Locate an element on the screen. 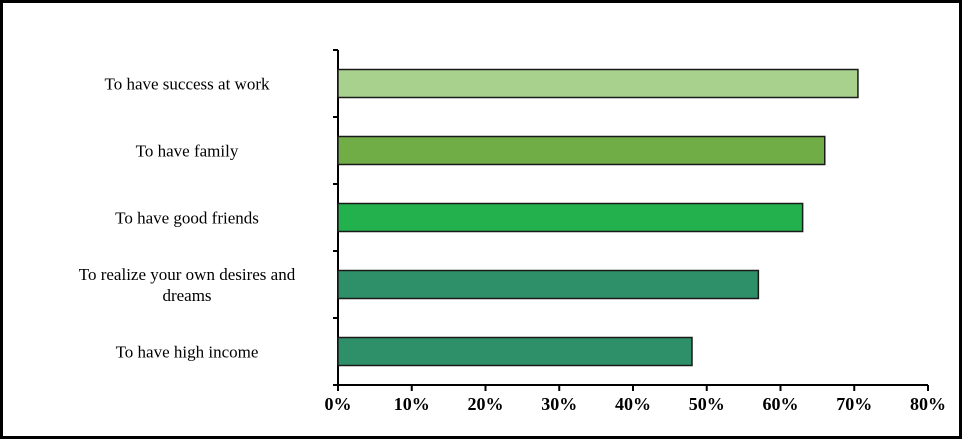  y-tick-label: To have good friends is located at coordinates (187, 217).